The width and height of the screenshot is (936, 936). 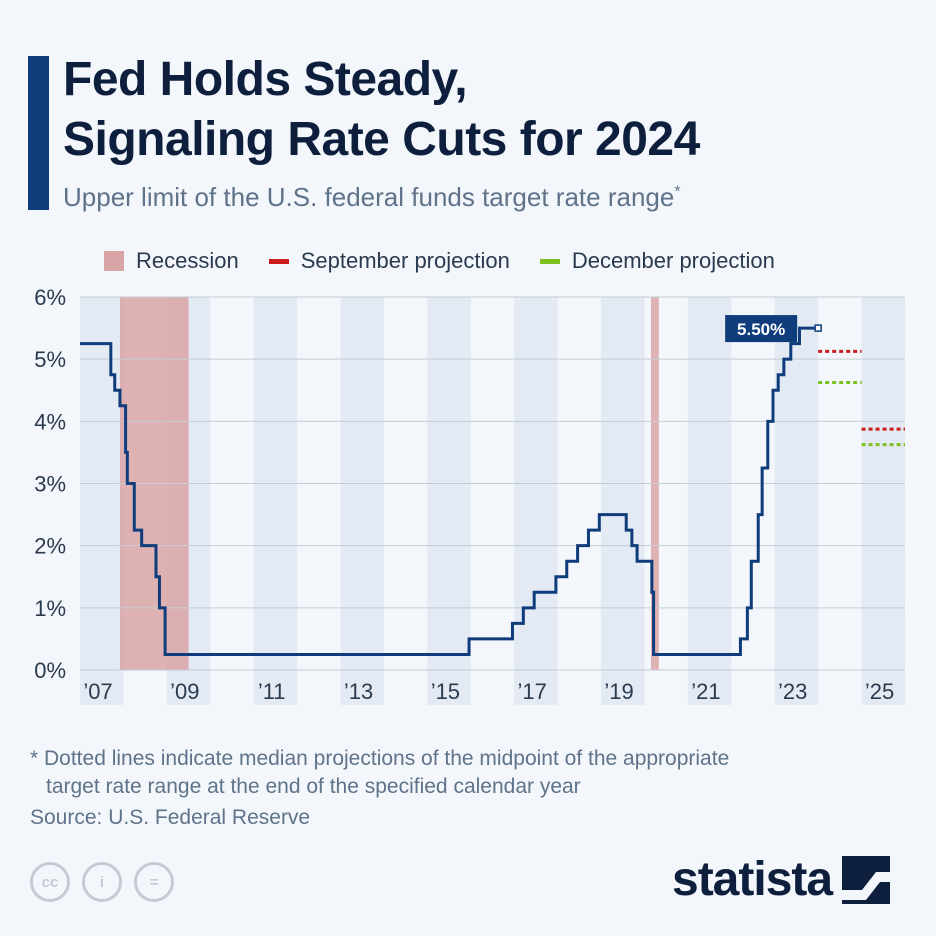 I want to click on projection-lines, so click(x=861, y=398).